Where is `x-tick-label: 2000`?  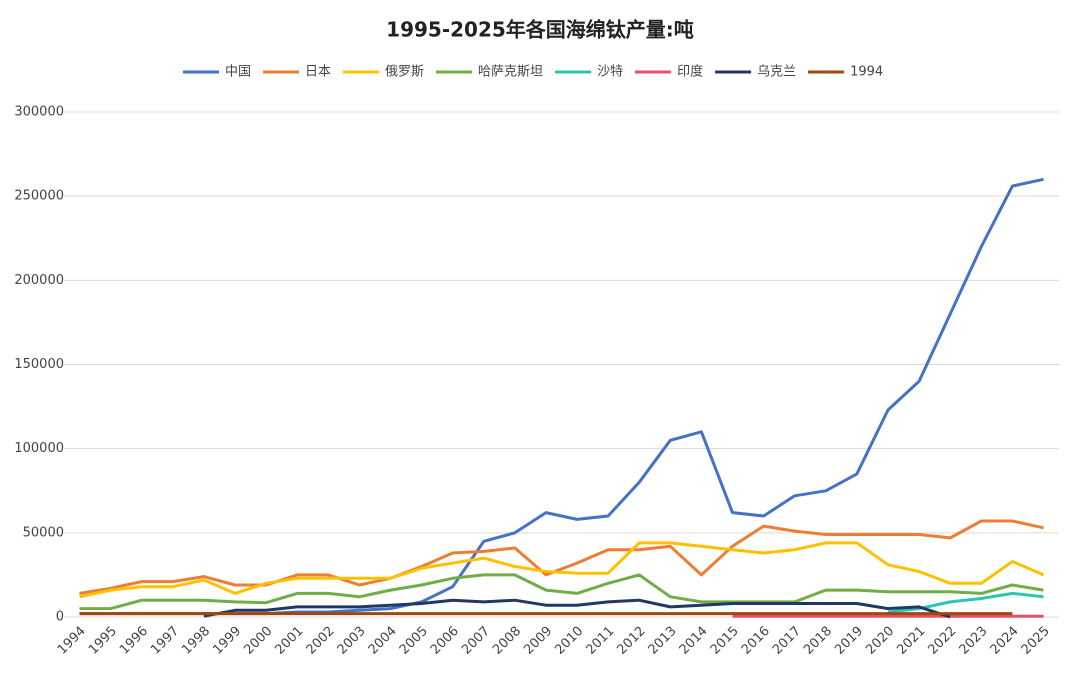
x-tick-label: 2000 is located at coordinates (258, 641).